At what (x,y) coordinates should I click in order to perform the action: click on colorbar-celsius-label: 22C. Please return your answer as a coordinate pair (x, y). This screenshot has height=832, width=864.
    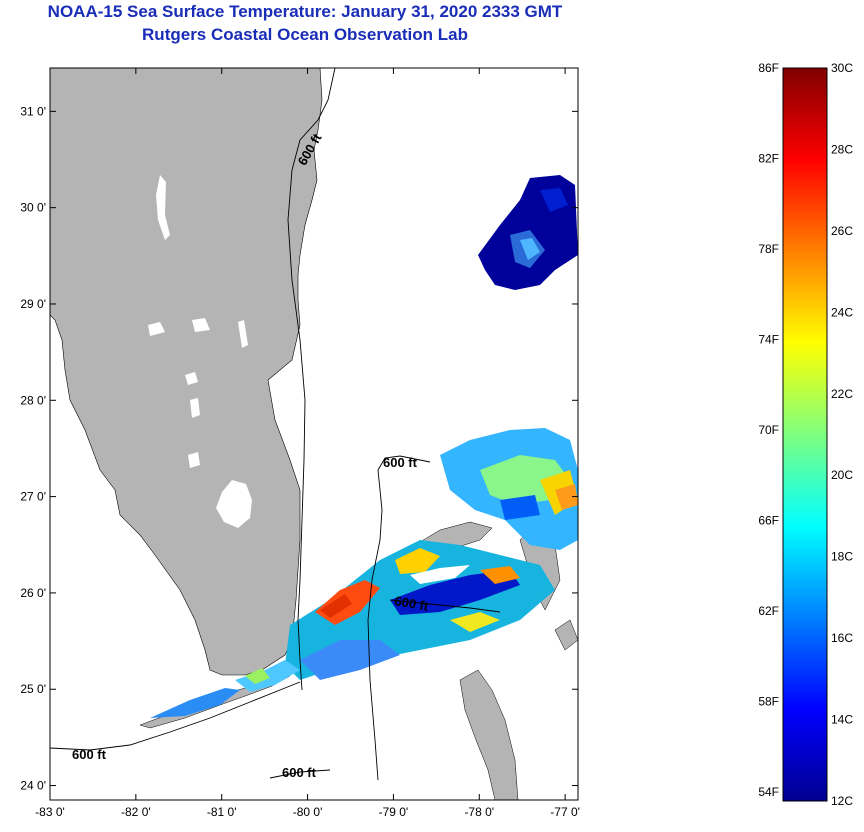
    Looking at the image, I should click on (842, 394).